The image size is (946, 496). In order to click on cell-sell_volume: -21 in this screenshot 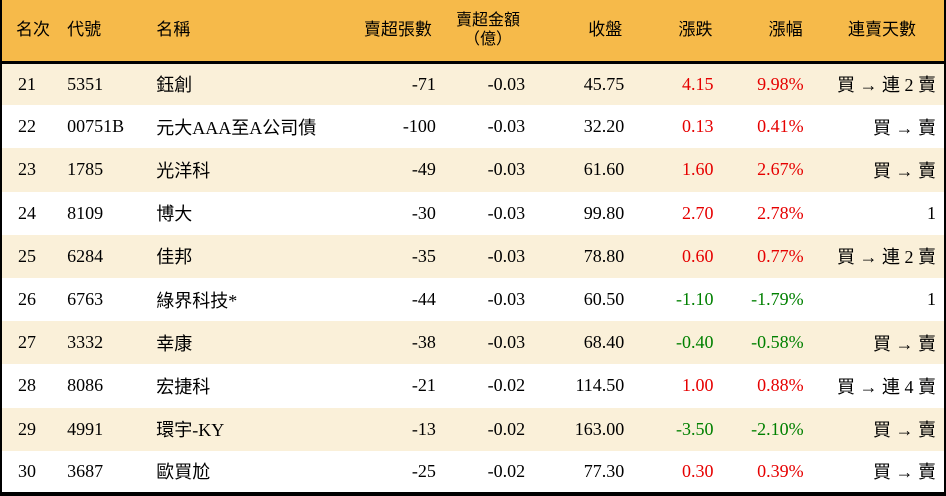, I will do `click(423, 385)`.